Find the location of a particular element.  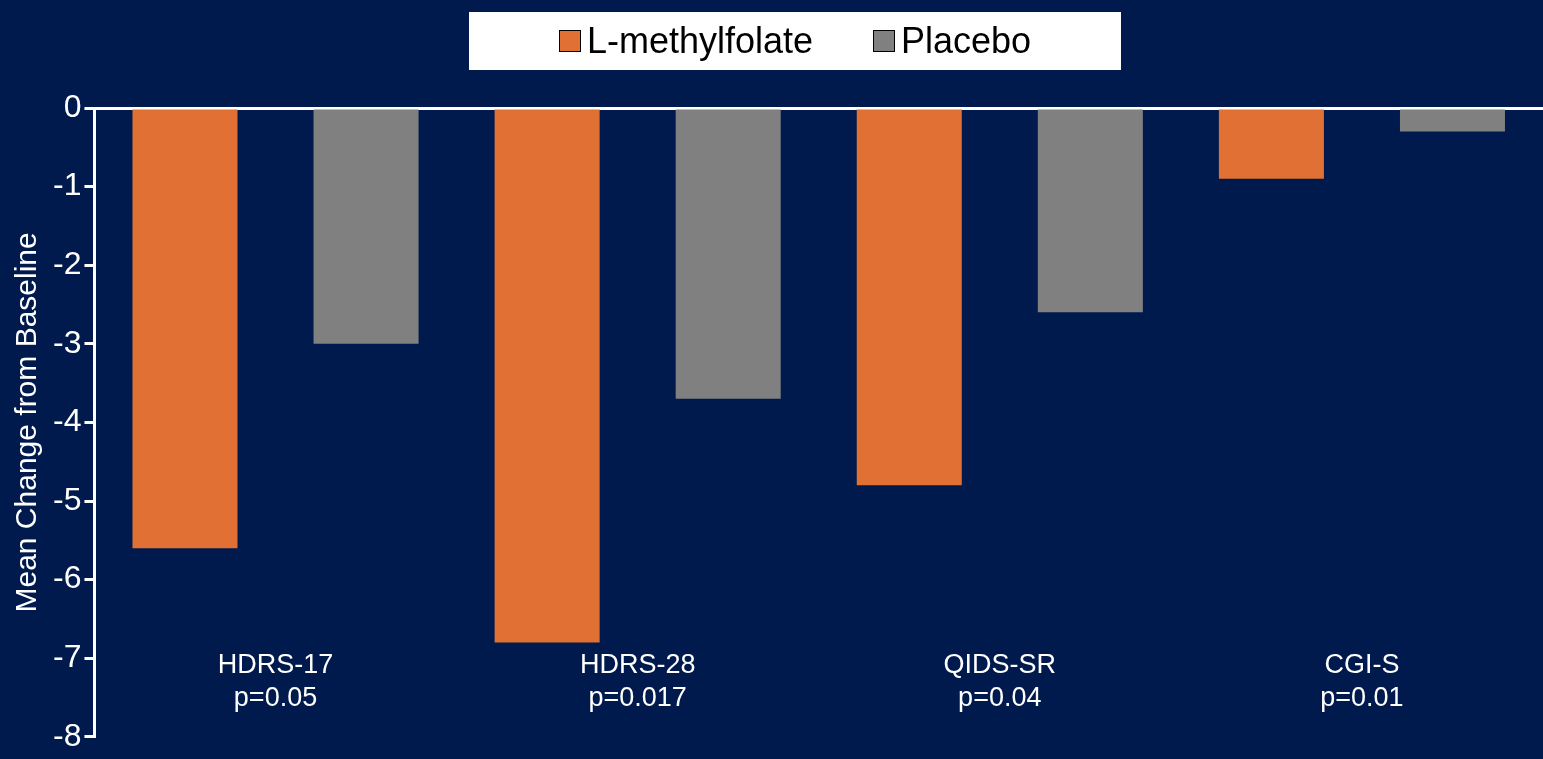

y-tick-label: 0 is located at coordinates (72, 105).